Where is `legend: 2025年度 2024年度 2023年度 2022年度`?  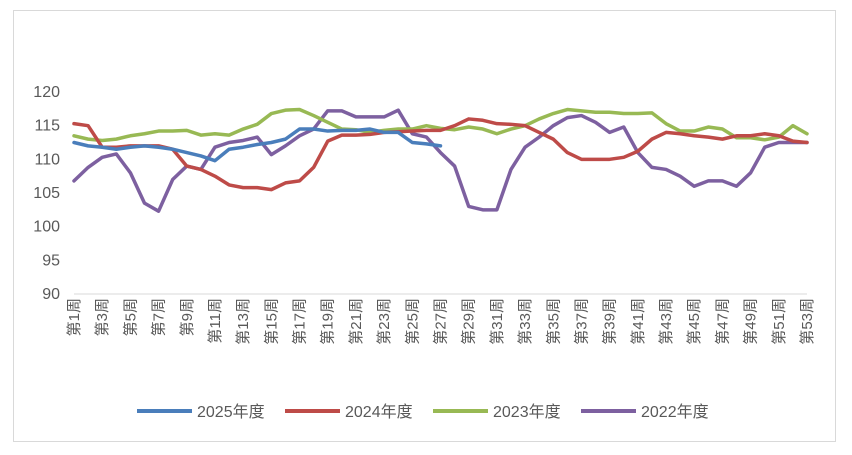 legend: 2025年度 2024年度 2023年度 2022年度 is located at coordinates (423, 412).